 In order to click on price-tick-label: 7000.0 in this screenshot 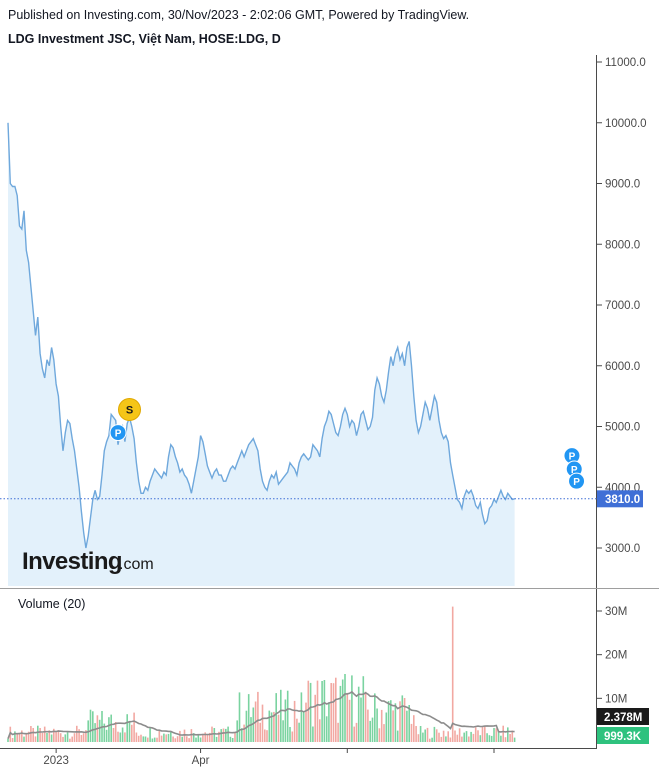, I will do `click(622, 306)`.